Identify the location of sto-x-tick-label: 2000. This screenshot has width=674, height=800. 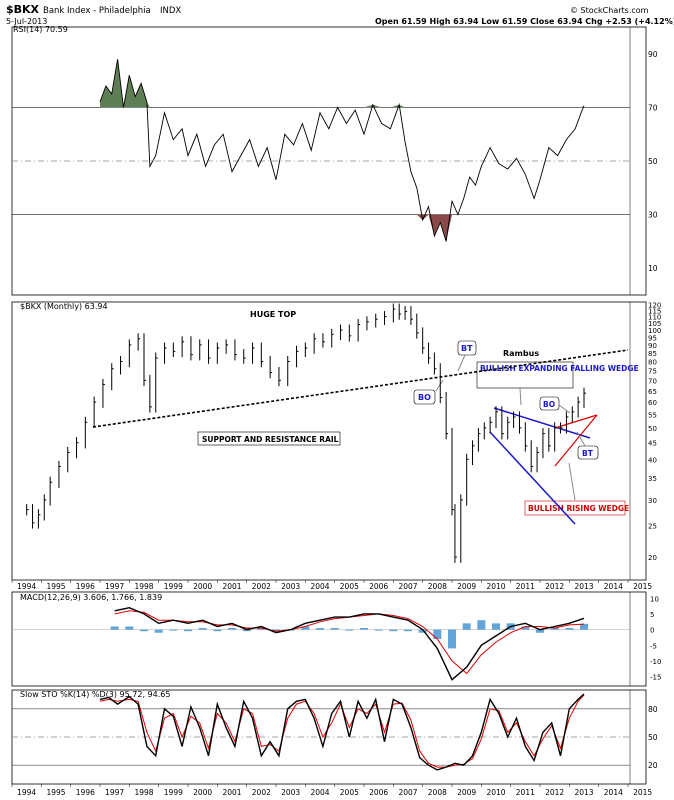
(202, 792).